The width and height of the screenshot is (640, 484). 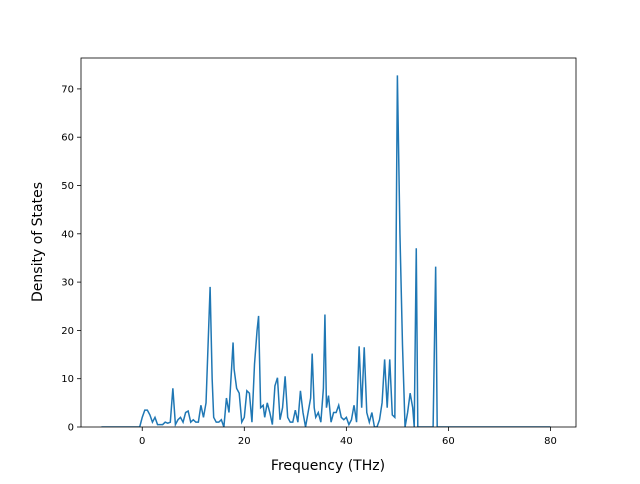 I want to click on x-tick-label: 60, so click(x=448, y=441).